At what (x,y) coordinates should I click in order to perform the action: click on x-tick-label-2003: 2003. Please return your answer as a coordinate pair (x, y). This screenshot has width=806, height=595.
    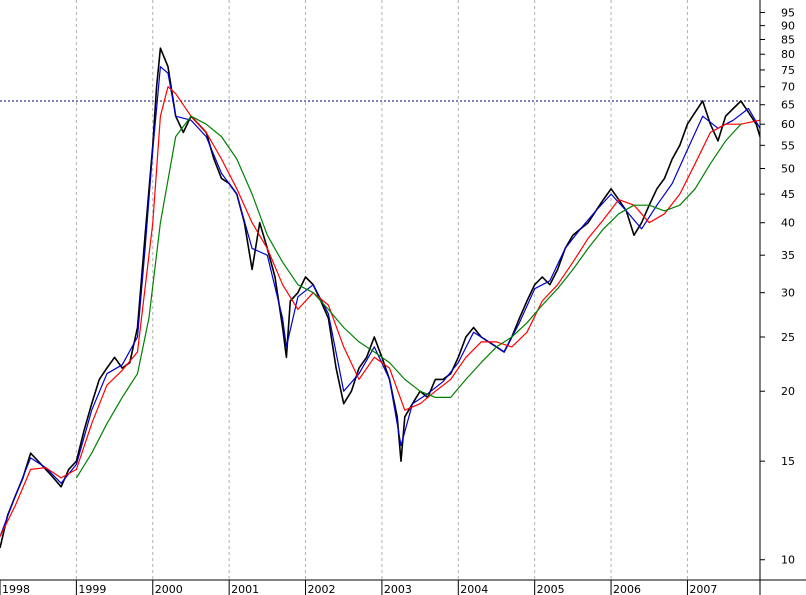
    Looking at the image, I should click on (398, 589).